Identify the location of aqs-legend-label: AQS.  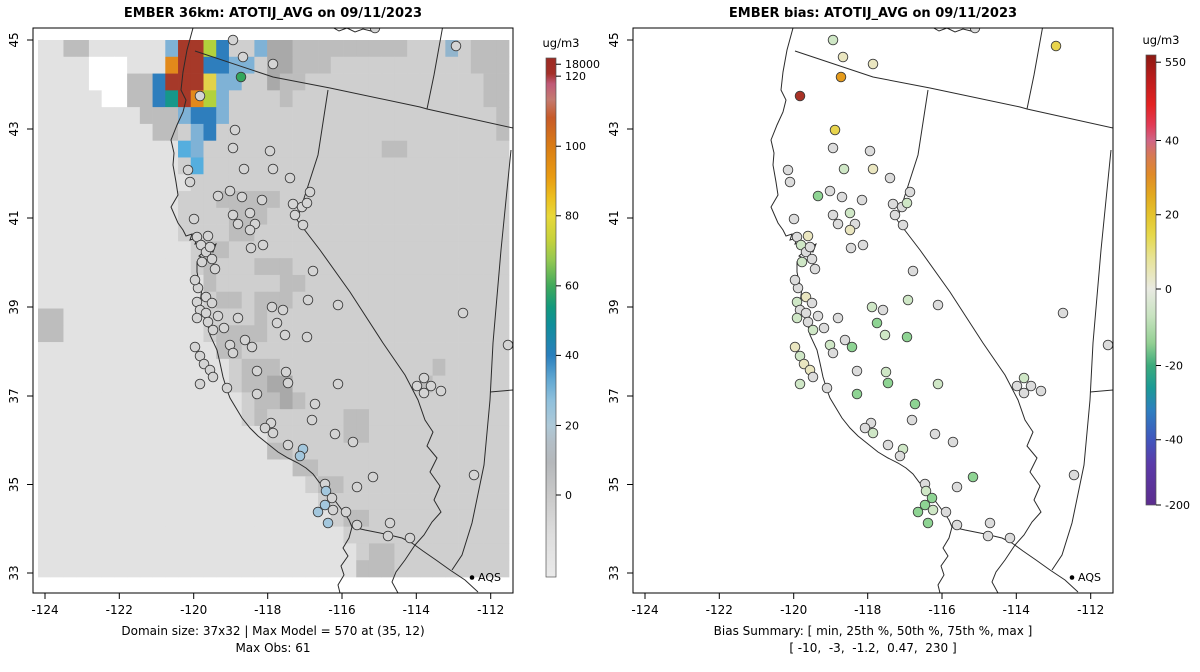
(1089, 577).